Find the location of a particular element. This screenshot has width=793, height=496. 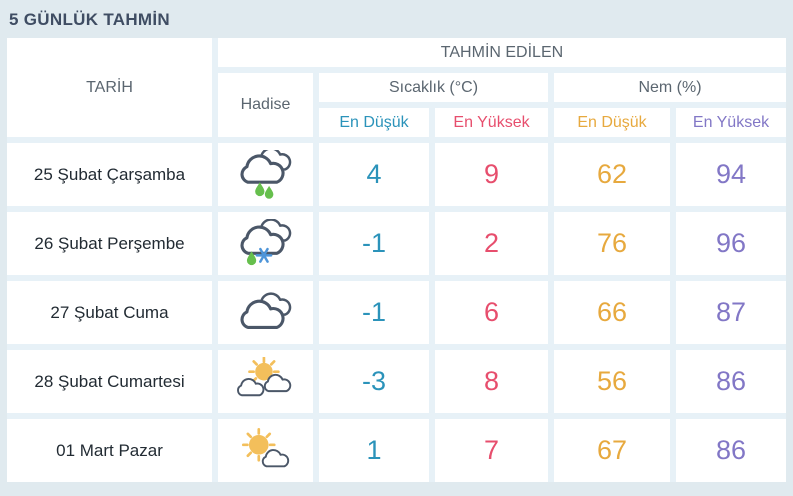

hum-max-value: 87 is located at coordinates (731, 312).